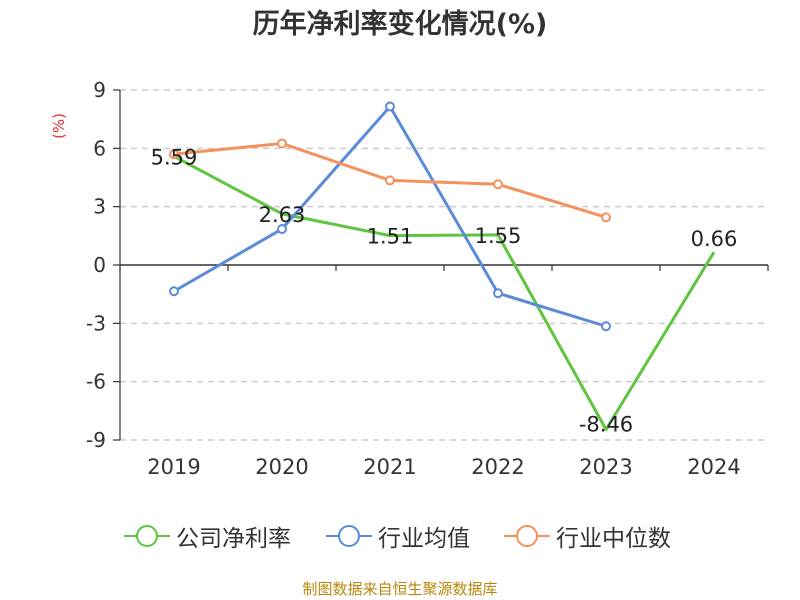 The width and height of the screenshot is (800, 600). I want to click on data-label: 1.51, so click(390, 237).